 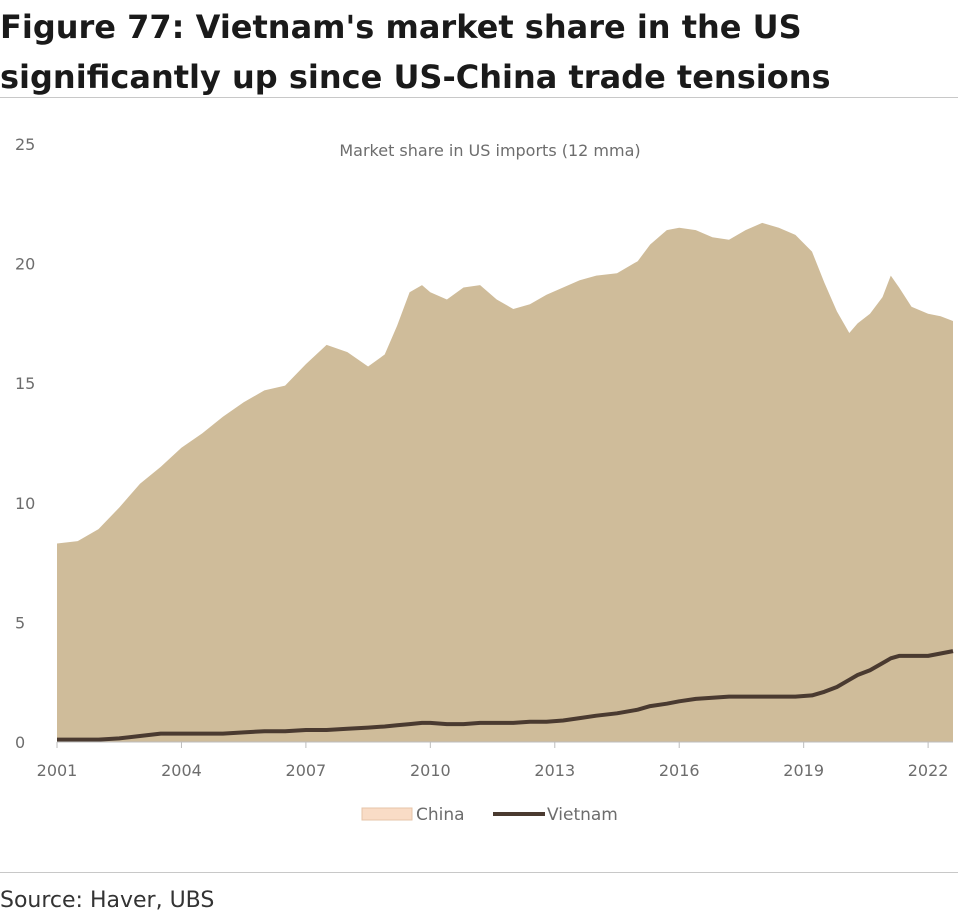 What do you see at coordinates (582, 815) in the screenshot?
I see `legend-label-vietnam: Vietnam` at bounding box center [582, 815].